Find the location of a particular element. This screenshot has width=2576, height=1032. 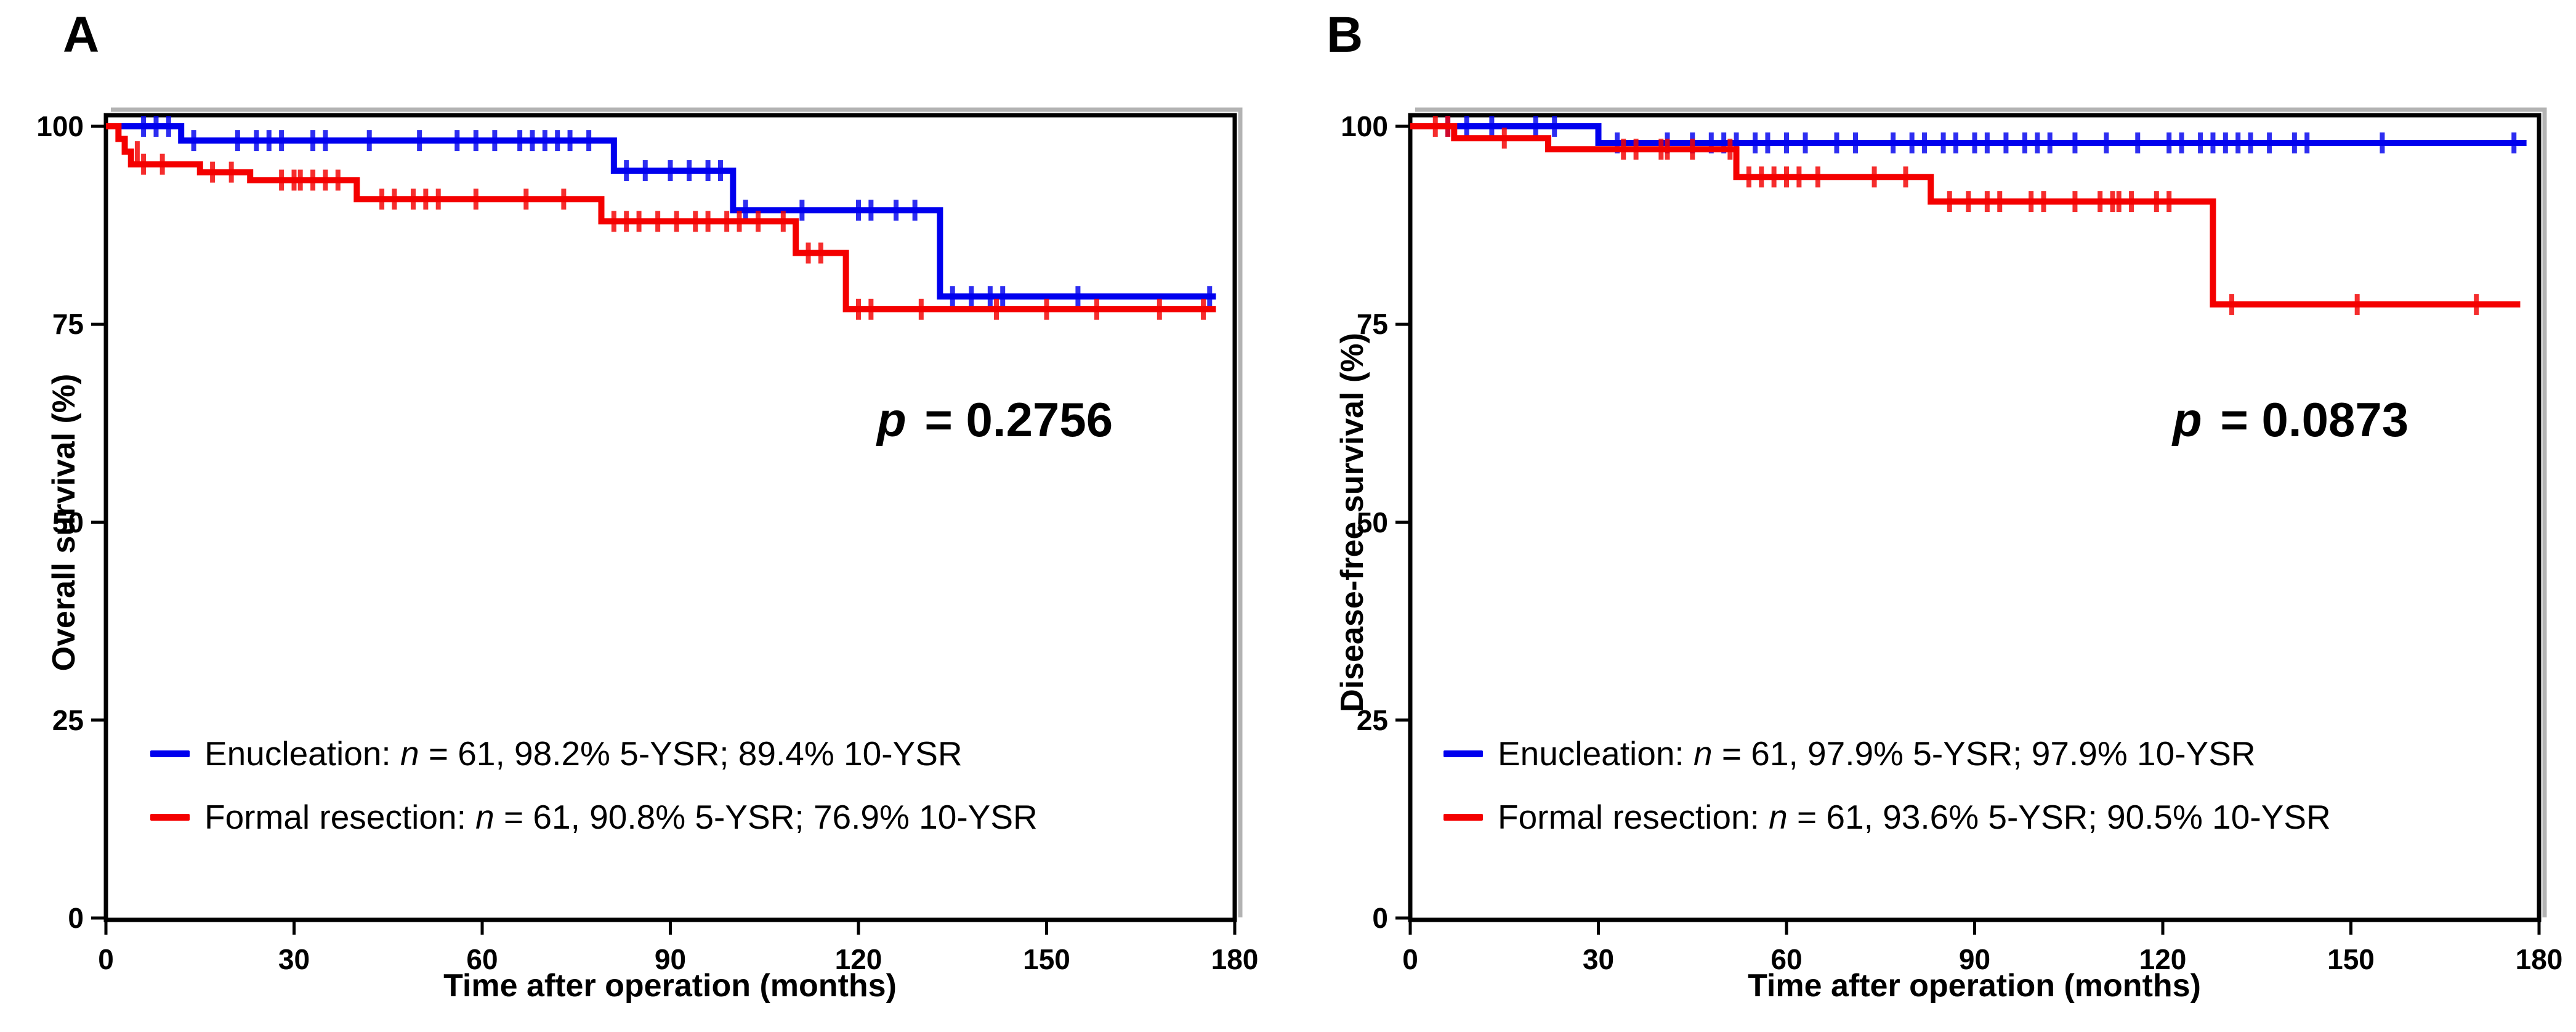

panel-b-x-axis-title: Time after operation (months) is located at coordinates (1974, 986).